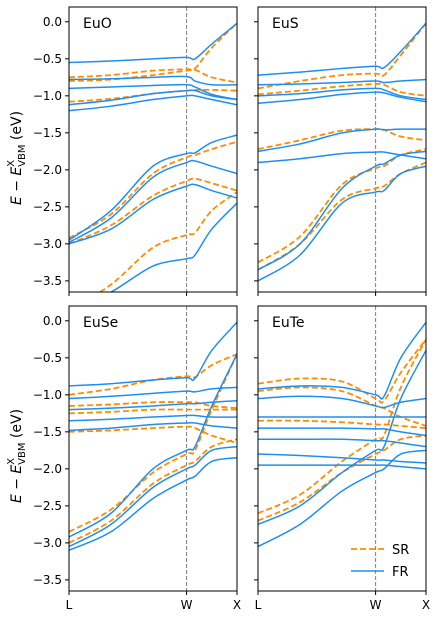 The height and width of the screenshot is (624, 436). Describe the element at coordinates (400, 572) in the screenshot. I see `legend-label-fr: FR` at that location.